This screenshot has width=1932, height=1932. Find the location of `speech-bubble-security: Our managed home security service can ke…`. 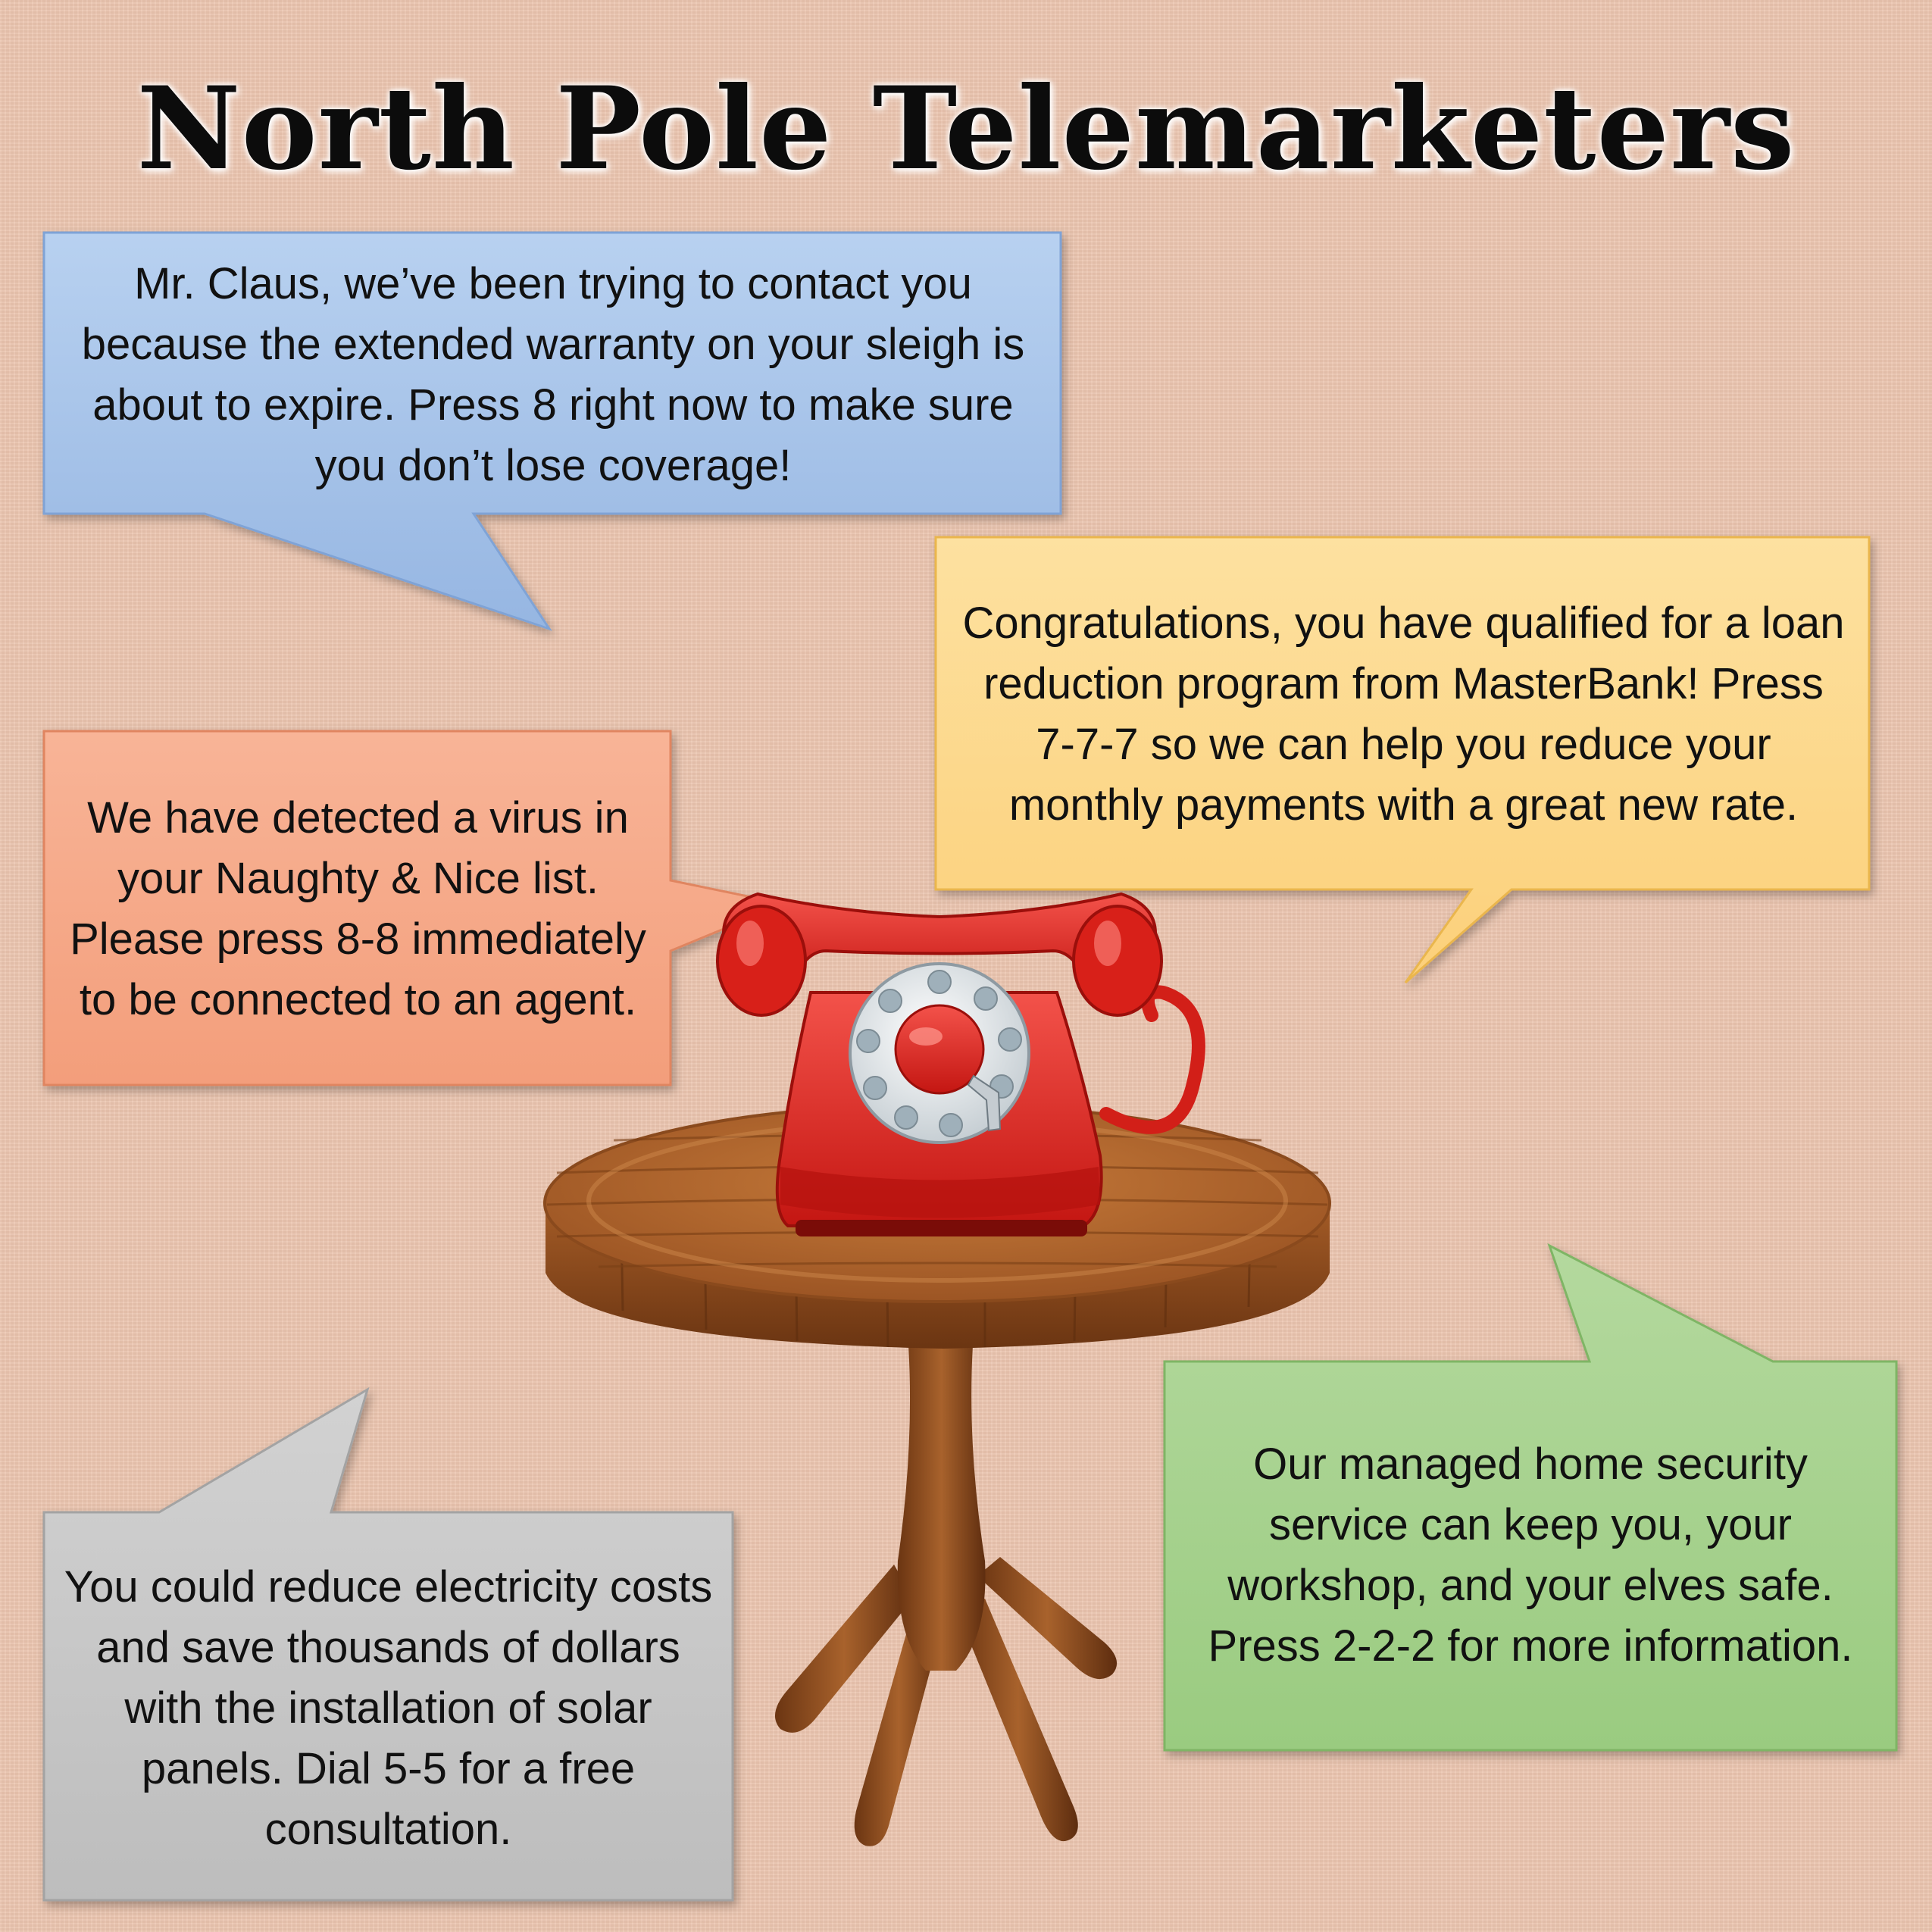

speech-bubble-security: Our managed home security service can ke… is located at coordinates (1531, 1555).